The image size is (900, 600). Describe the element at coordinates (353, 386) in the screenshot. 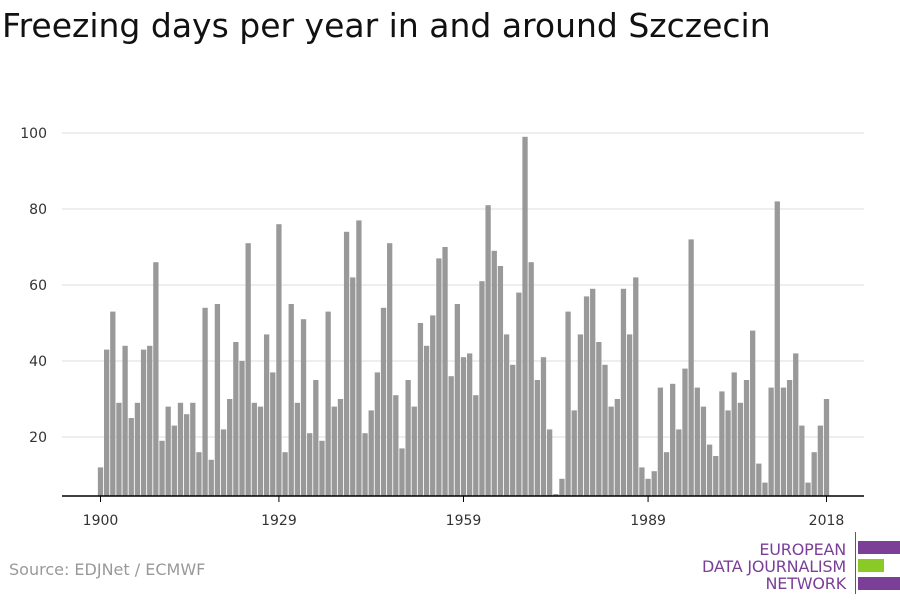

I see `bar-1941` at that location.